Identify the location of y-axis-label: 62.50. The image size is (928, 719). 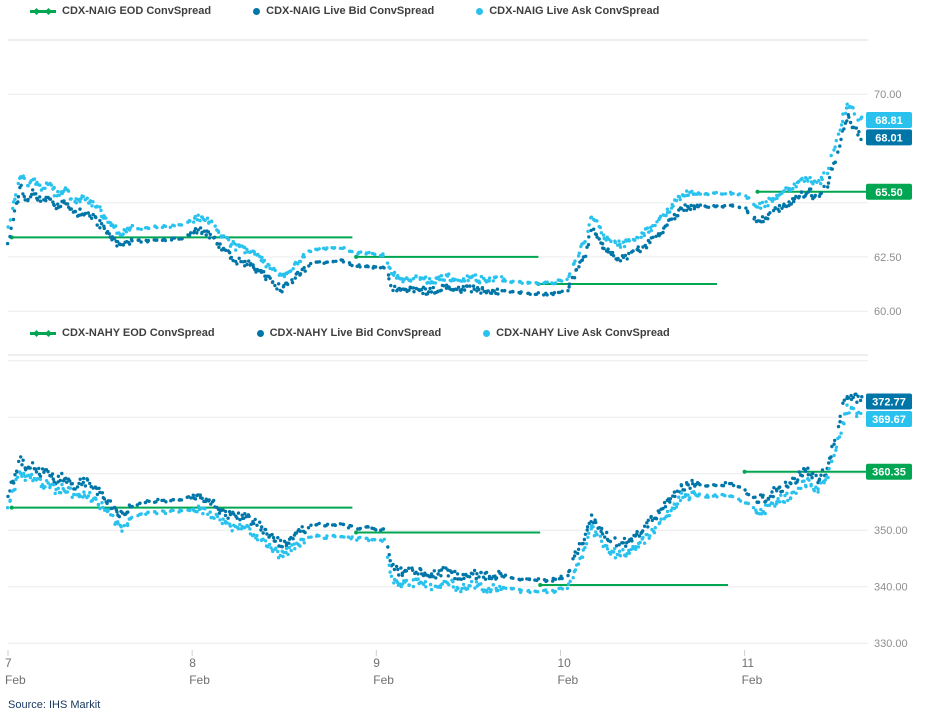
(888, 258).